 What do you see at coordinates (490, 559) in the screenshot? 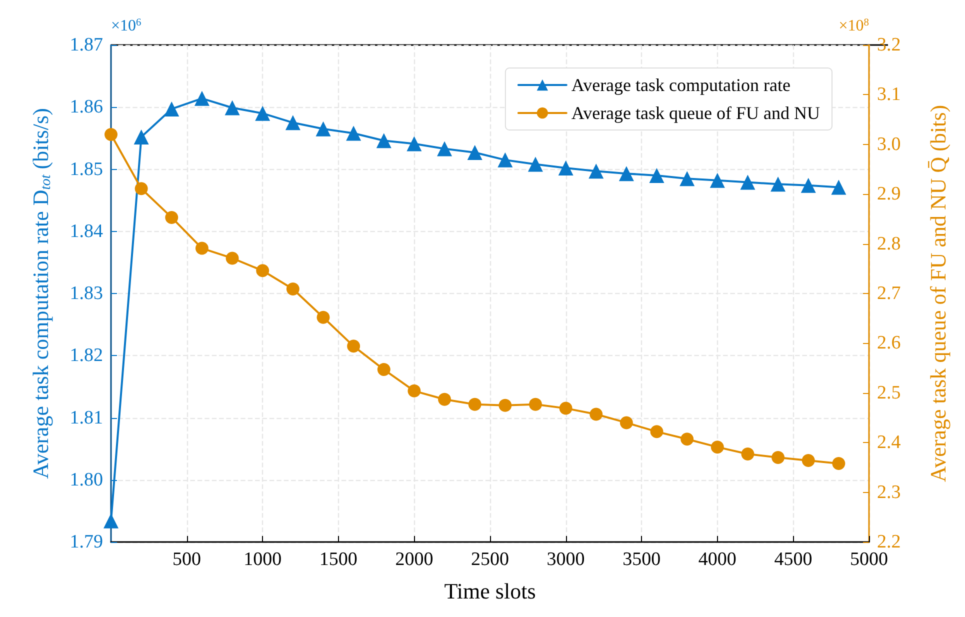
I see `x-tick-label: 2500` at bounding box center [490, 559].